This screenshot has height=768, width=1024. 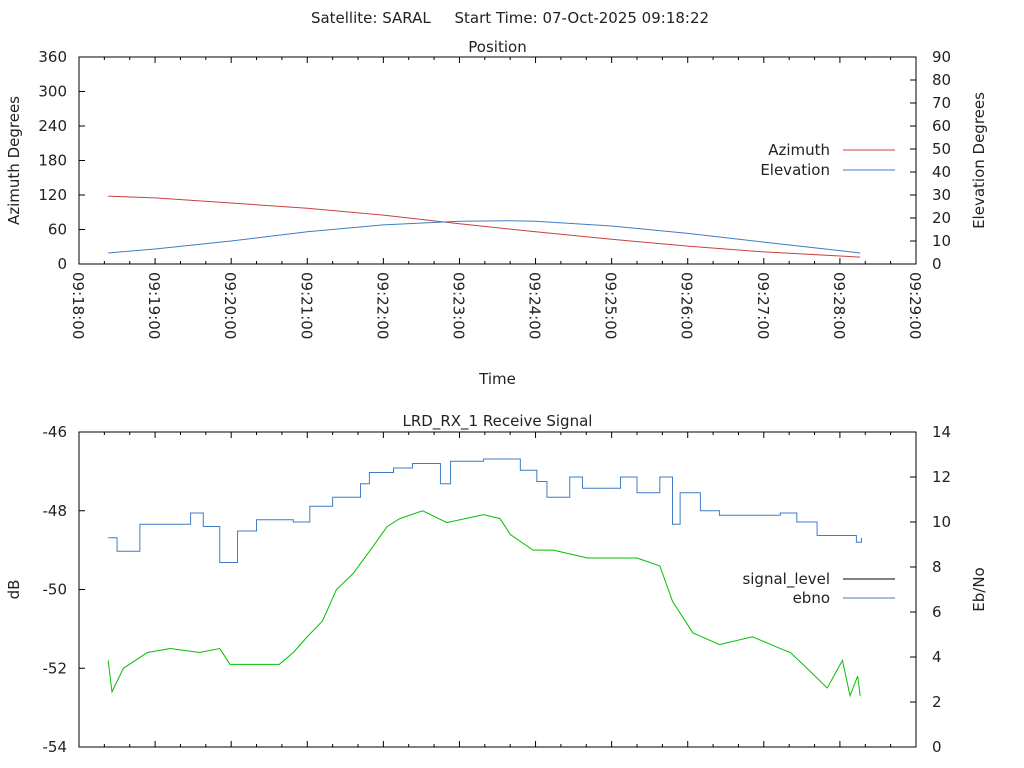 I want to click on x-tick-label: 09:19:00, so click(x=154, y=305).